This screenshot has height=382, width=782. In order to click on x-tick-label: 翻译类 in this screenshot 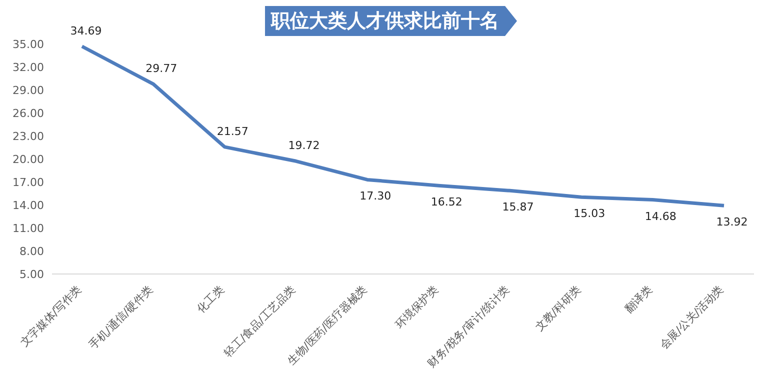, I will do `click(638, 299)`.